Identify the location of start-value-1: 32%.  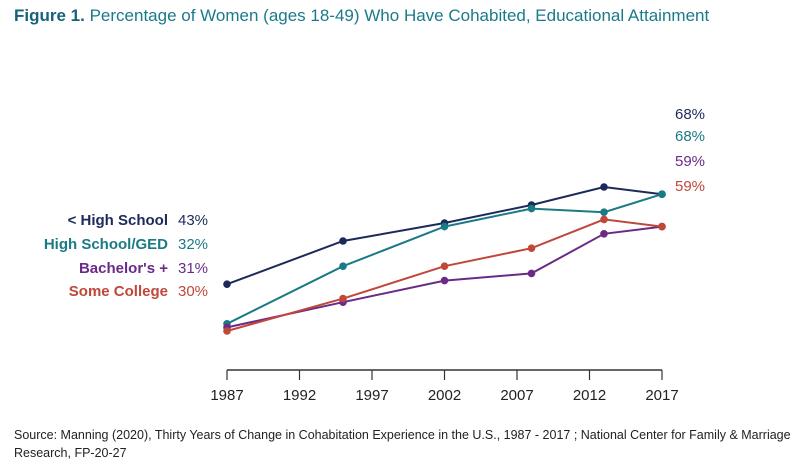
(193, 244).